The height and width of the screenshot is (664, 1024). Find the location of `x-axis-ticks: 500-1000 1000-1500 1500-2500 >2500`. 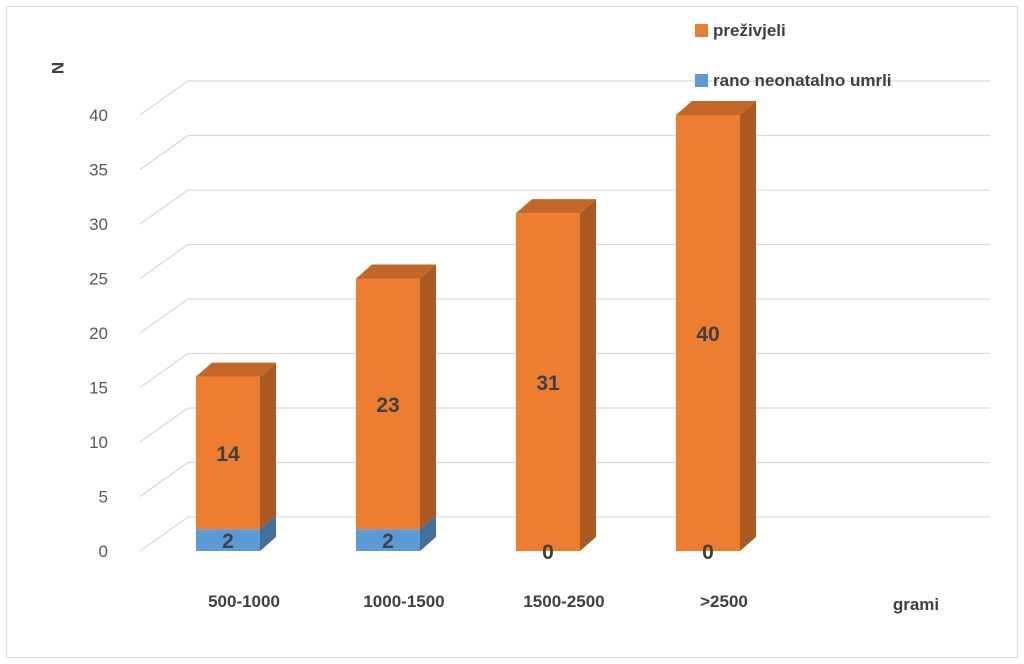

x-axis-ticks: 500-1000 1000-1500 1500-2500 >2500 is located at coordinates (478, 601).